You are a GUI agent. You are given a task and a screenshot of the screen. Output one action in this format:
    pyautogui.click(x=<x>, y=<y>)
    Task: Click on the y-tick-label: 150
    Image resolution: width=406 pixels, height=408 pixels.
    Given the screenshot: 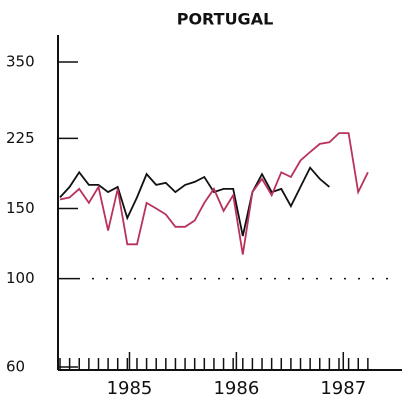 What is the action you would take?
    pyautogui.click(x=20, y=208)
    